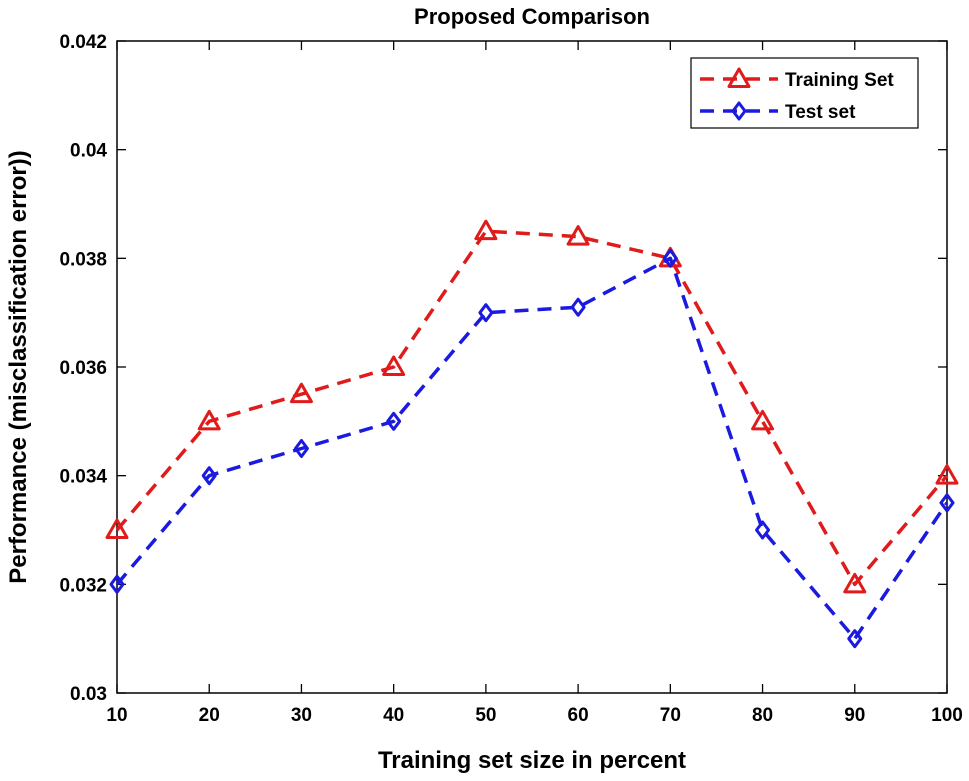 This screenshot has height=781, width=969. Describe the element at coordinates (839, 80) in the screenshot. I see `legend-label: Training Set` at that location.